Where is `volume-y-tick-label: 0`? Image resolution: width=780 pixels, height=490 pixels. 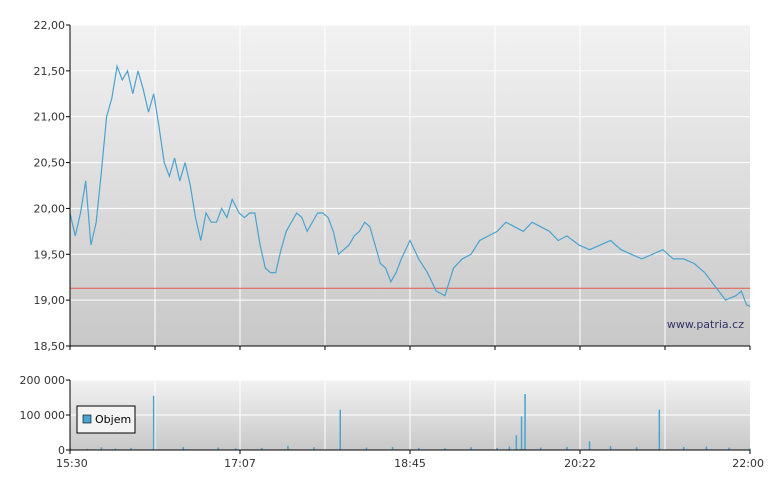 volume-y-tick-label: 0 is located at coordinates (61, 450).